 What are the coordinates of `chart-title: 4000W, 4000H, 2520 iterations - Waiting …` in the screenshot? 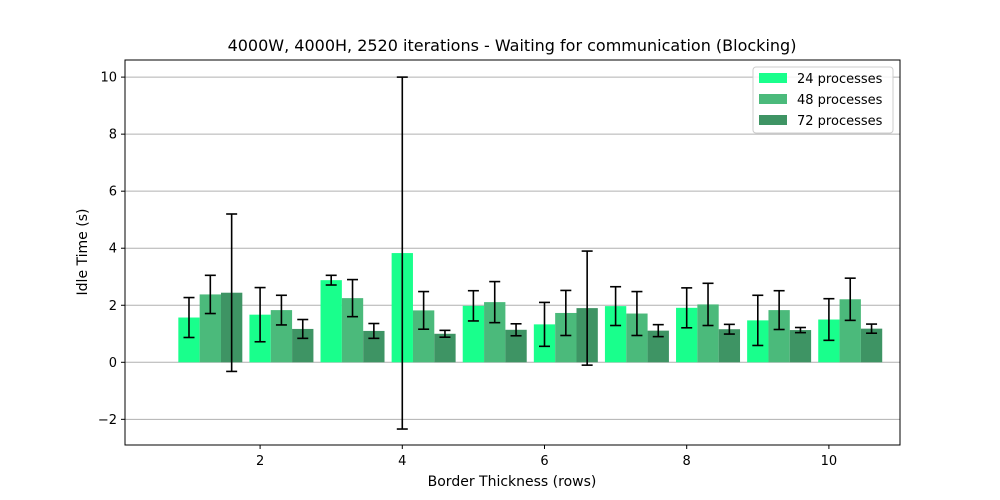 It's located at (512, 45).